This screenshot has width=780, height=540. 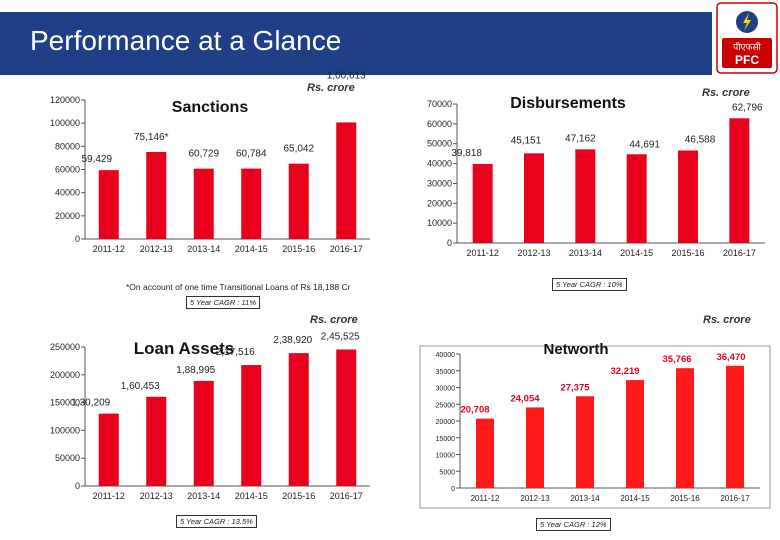 I want to click on networth-x-tick-label: 2013-14, so click(x=585, y=498).